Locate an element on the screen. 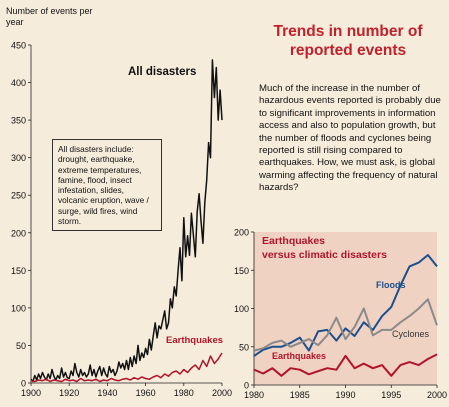  inset-series-lines is located at coordinates (345, 315).